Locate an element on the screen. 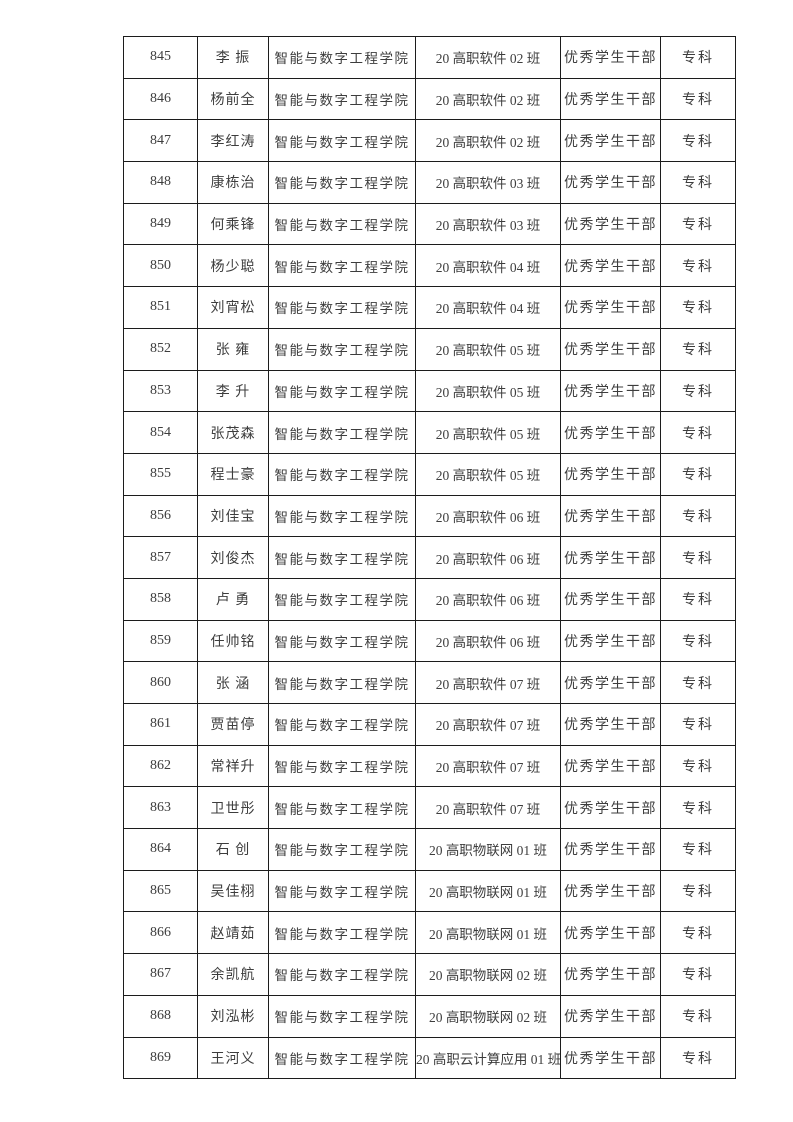 This screenshot has height=1122, width=793. cell-no: 864 is located at coordinates (160, 849).